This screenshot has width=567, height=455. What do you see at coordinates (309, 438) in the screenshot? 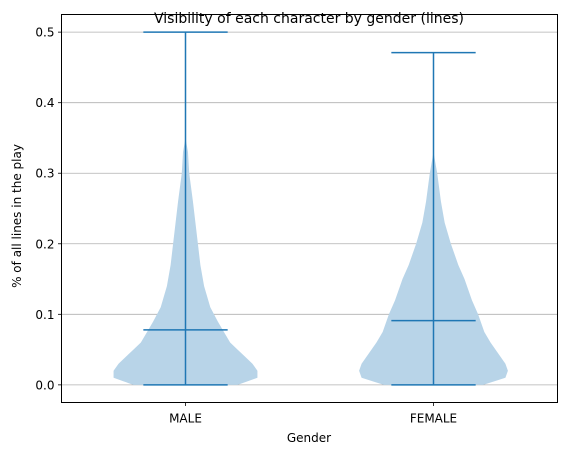
I see `x-axis-label: Gender` at bounding box center [309, 438].